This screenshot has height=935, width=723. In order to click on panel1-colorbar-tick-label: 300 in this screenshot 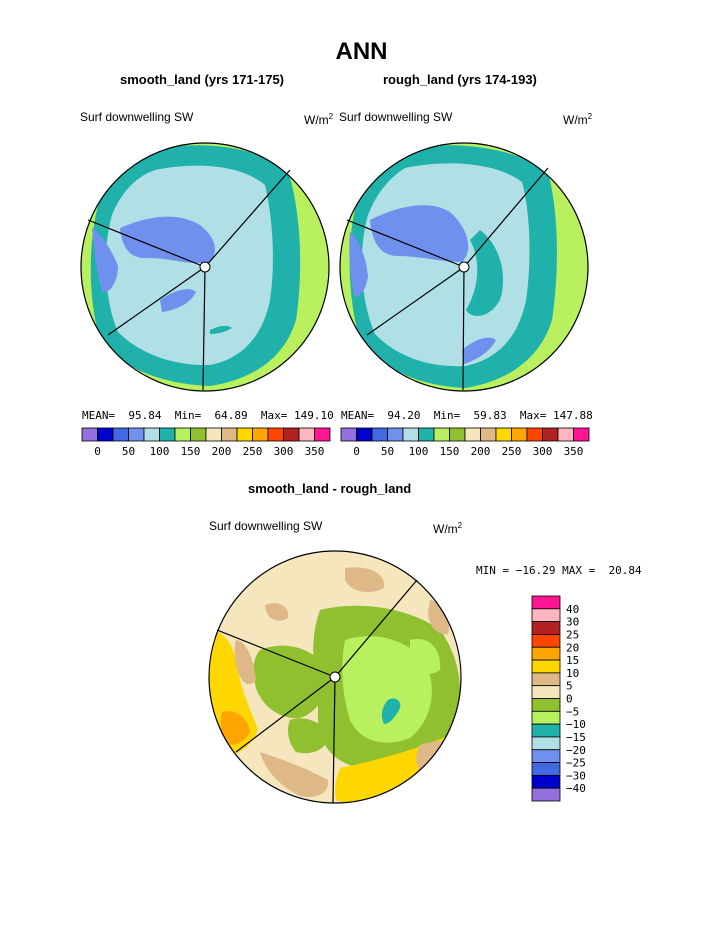, I will do `click(284, 451)`.